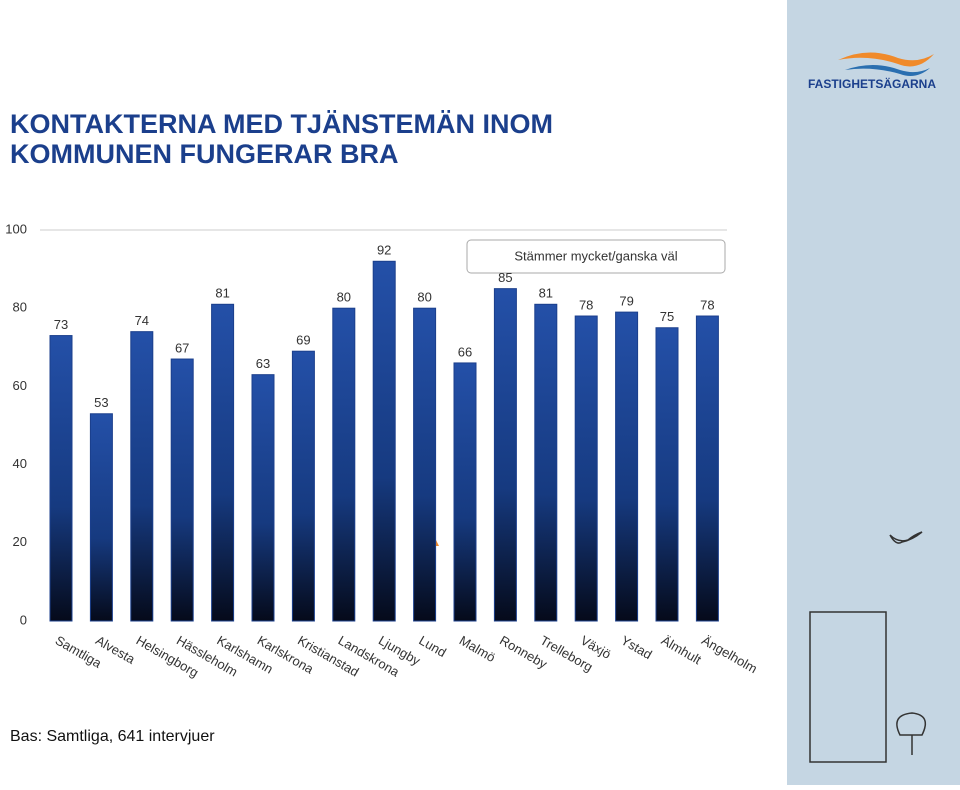 The width and height of the screenshot is (960, 790). What do you see at coordinates (142, 320) in the screenshot?
I see `value-label: 74` at bounding box center [142, 320].